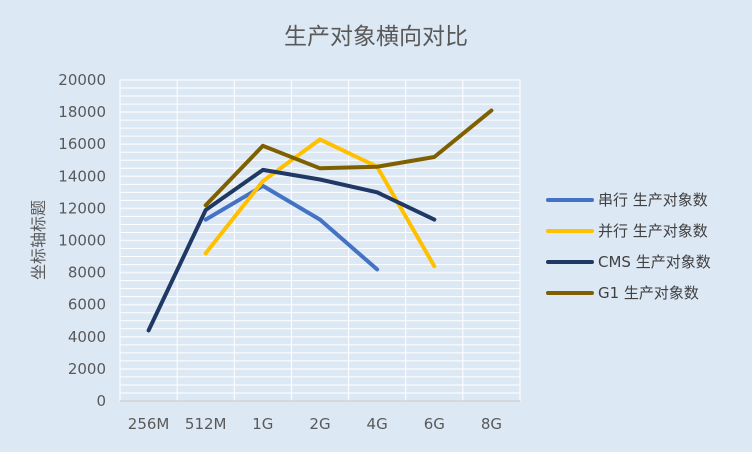 Image resolution: width=752 pixels, height=452 pixels. I want to click on y-tick-label: 2000, so click(87, 369).